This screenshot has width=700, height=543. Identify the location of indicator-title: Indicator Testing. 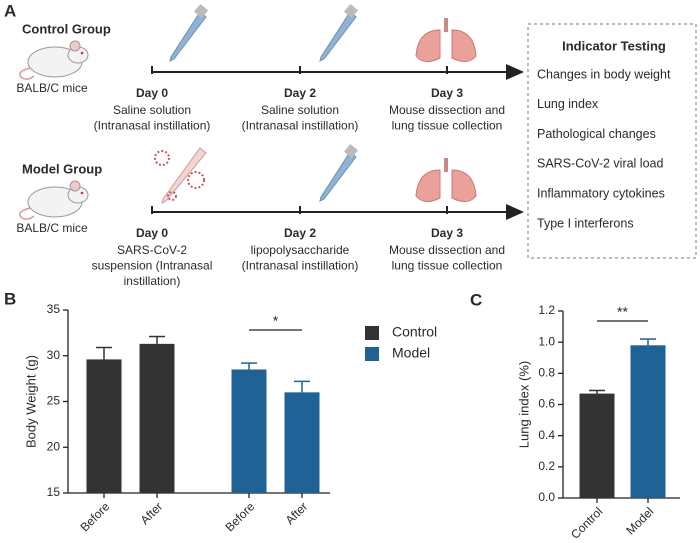
(614, 45).